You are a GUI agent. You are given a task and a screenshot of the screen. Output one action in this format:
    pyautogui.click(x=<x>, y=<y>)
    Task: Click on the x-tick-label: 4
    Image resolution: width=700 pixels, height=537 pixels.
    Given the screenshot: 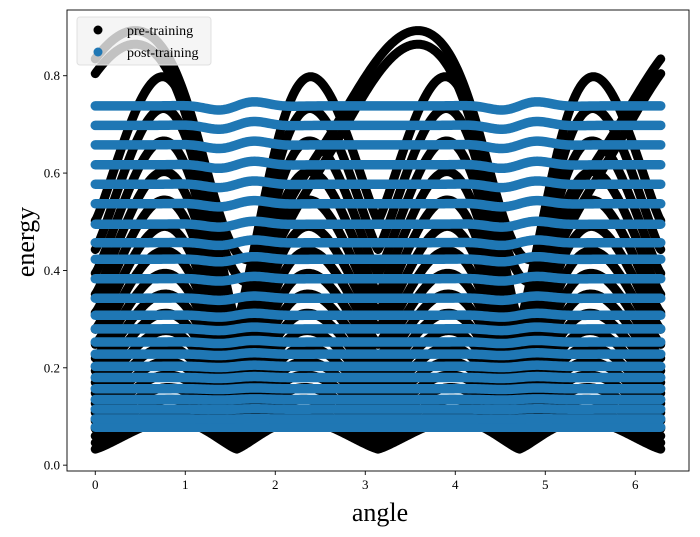 What is the action you would take?
    pyautogui.click(x=455, y=484)
    